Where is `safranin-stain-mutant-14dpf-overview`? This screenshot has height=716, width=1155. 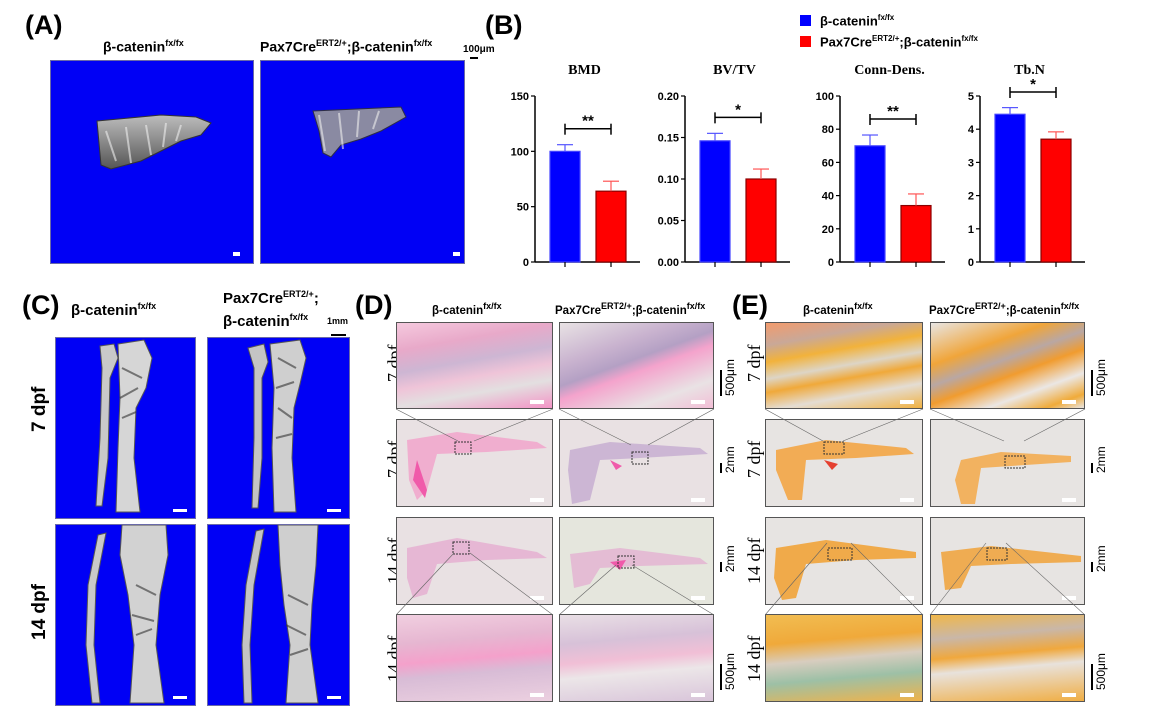 safranin-stain-mutant-14dpf-overview is located at coordinates (1007, 561).